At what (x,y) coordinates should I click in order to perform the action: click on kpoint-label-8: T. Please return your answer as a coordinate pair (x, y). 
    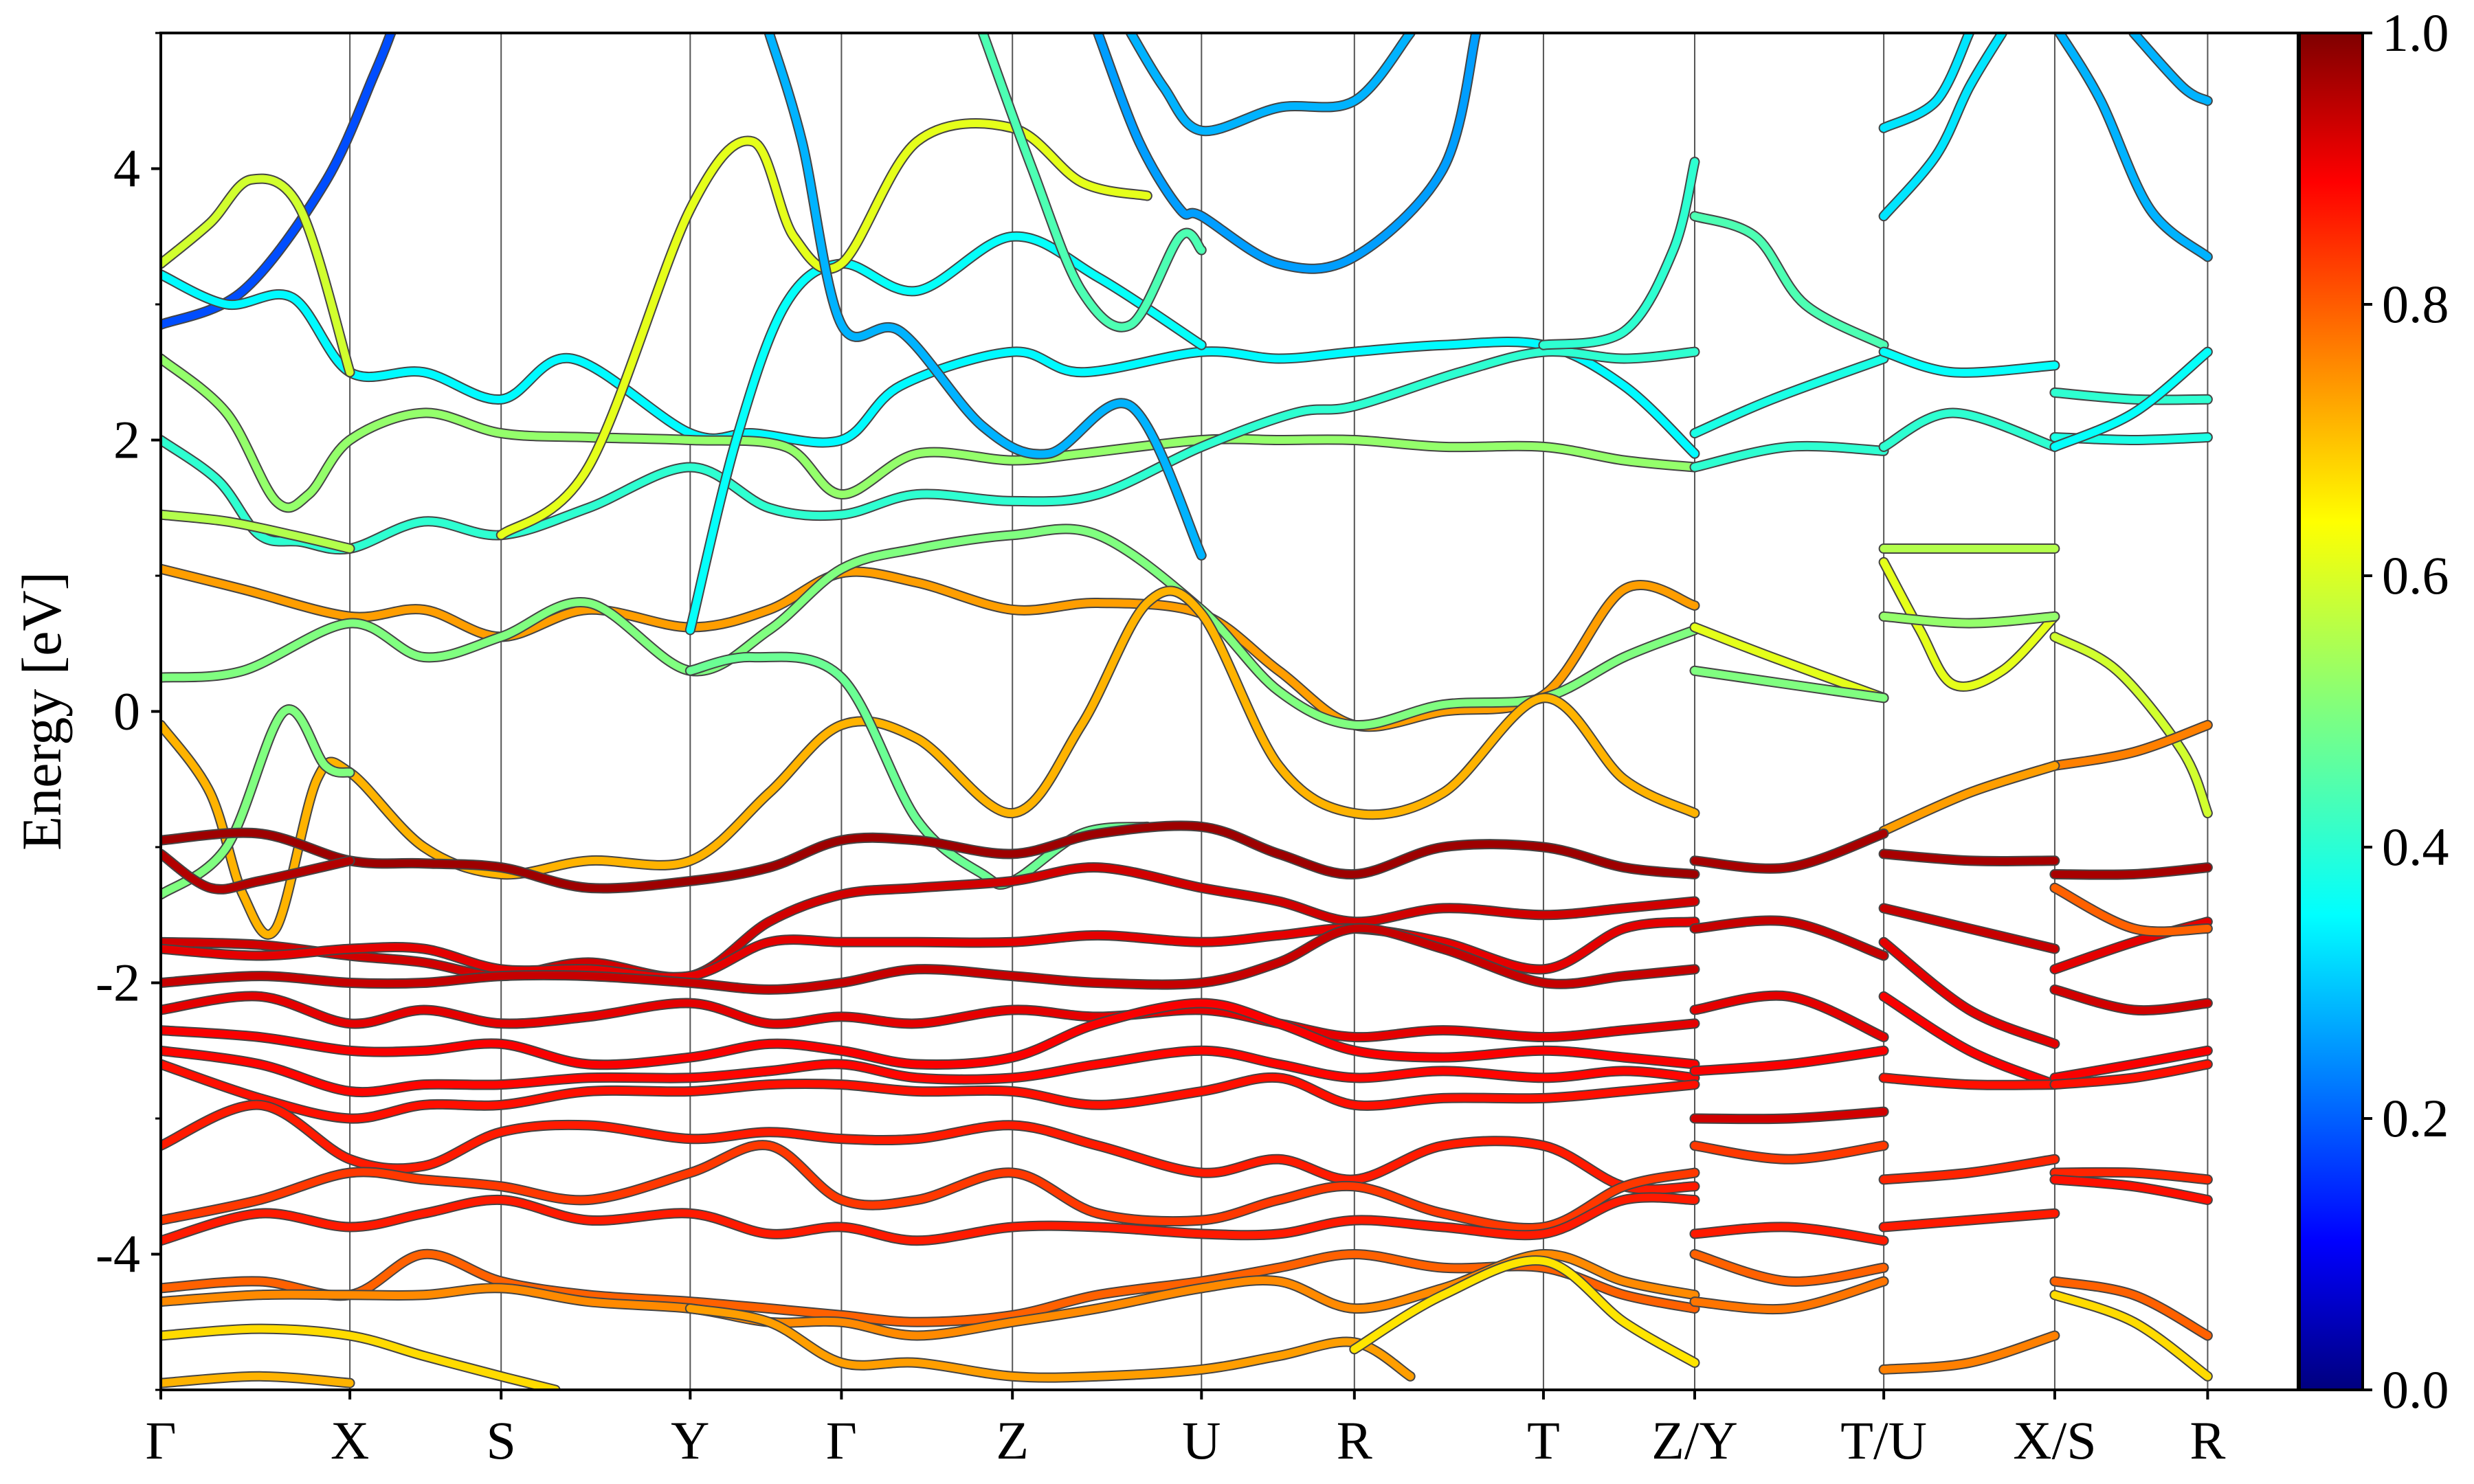
    Looking at the image, I should click on (1543, 1440).